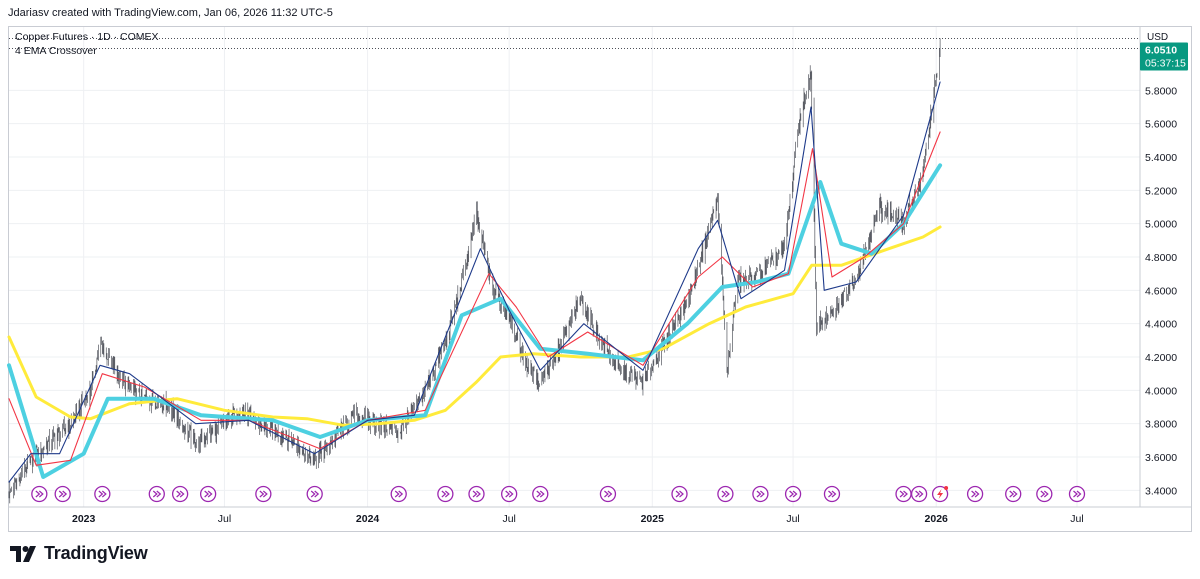  Describe the element at coordinates (1161, 51) in the screenshot. I see `last-price-value: 6.0510` at that location.